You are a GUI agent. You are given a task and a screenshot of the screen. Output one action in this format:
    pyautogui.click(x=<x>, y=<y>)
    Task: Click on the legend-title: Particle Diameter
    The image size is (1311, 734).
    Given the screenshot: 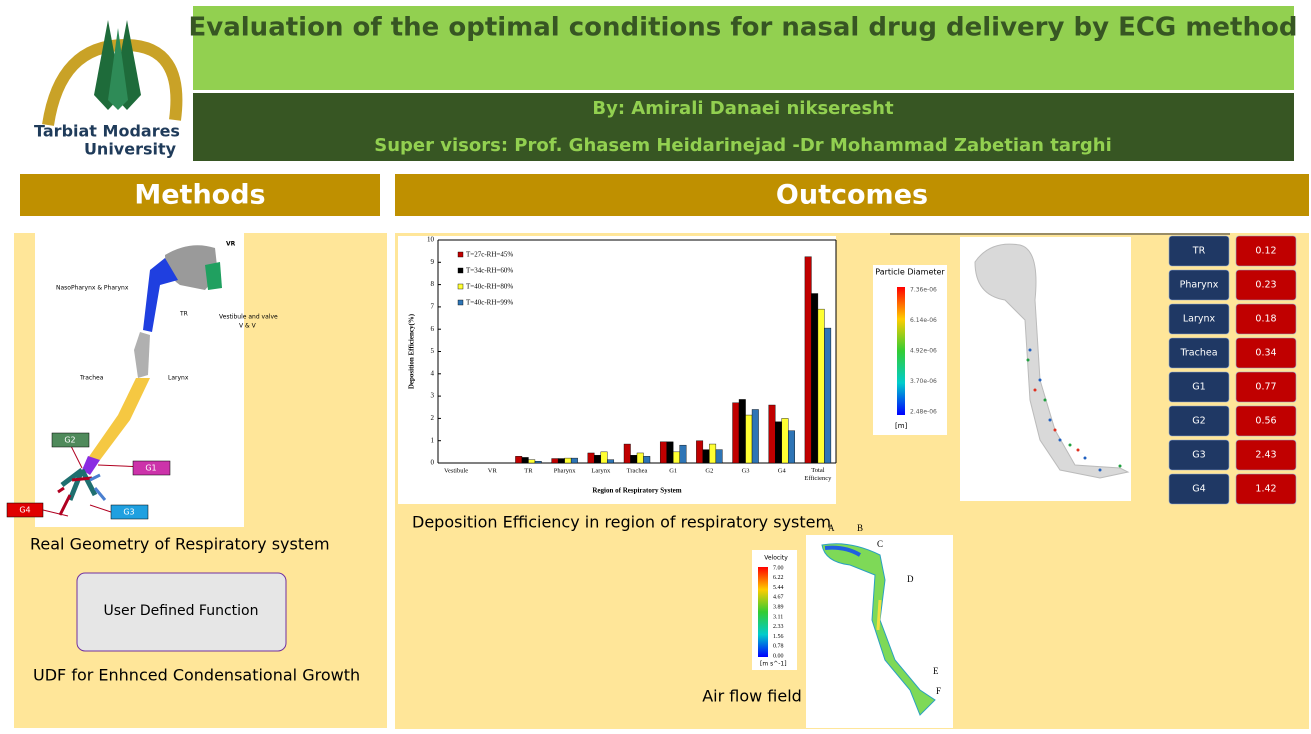 What is the action you would take?
    pyautogui.click(x=910, y=272)
    